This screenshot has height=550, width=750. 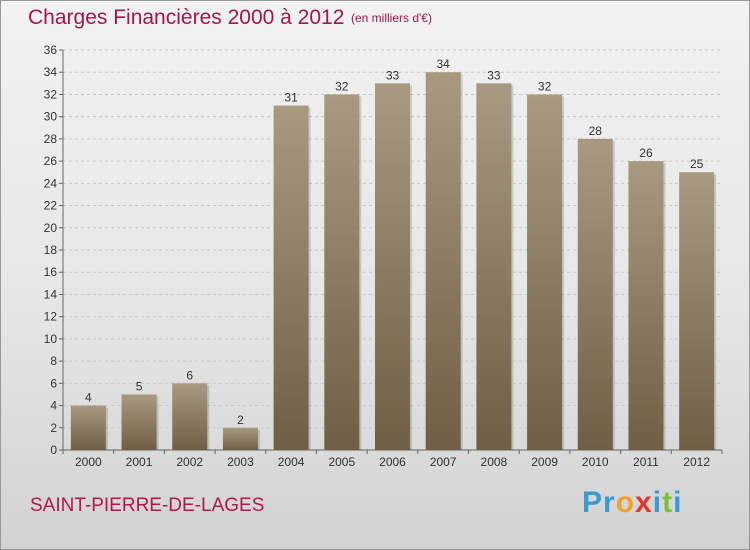 What do you see at coordinates (51, 294) in the screenshot?
I see `y-tick-label: 14` at bounding box center [51, 294].